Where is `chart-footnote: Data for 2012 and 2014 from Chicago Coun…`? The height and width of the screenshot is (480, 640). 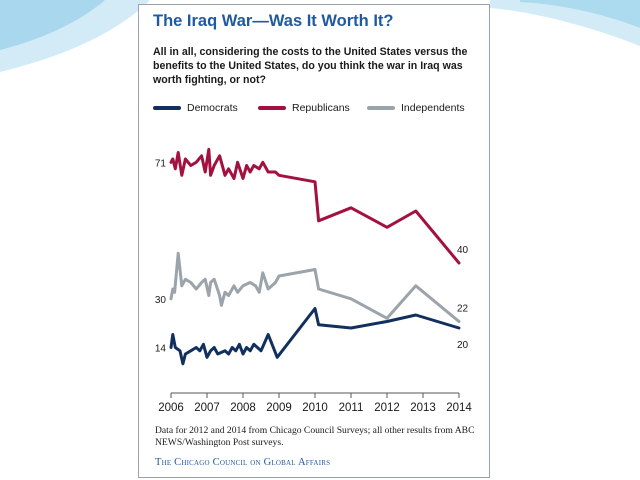 chart-footnote: Data for 2012 and 2014 from Chicago Coun… is located at coordinates (315, 436).